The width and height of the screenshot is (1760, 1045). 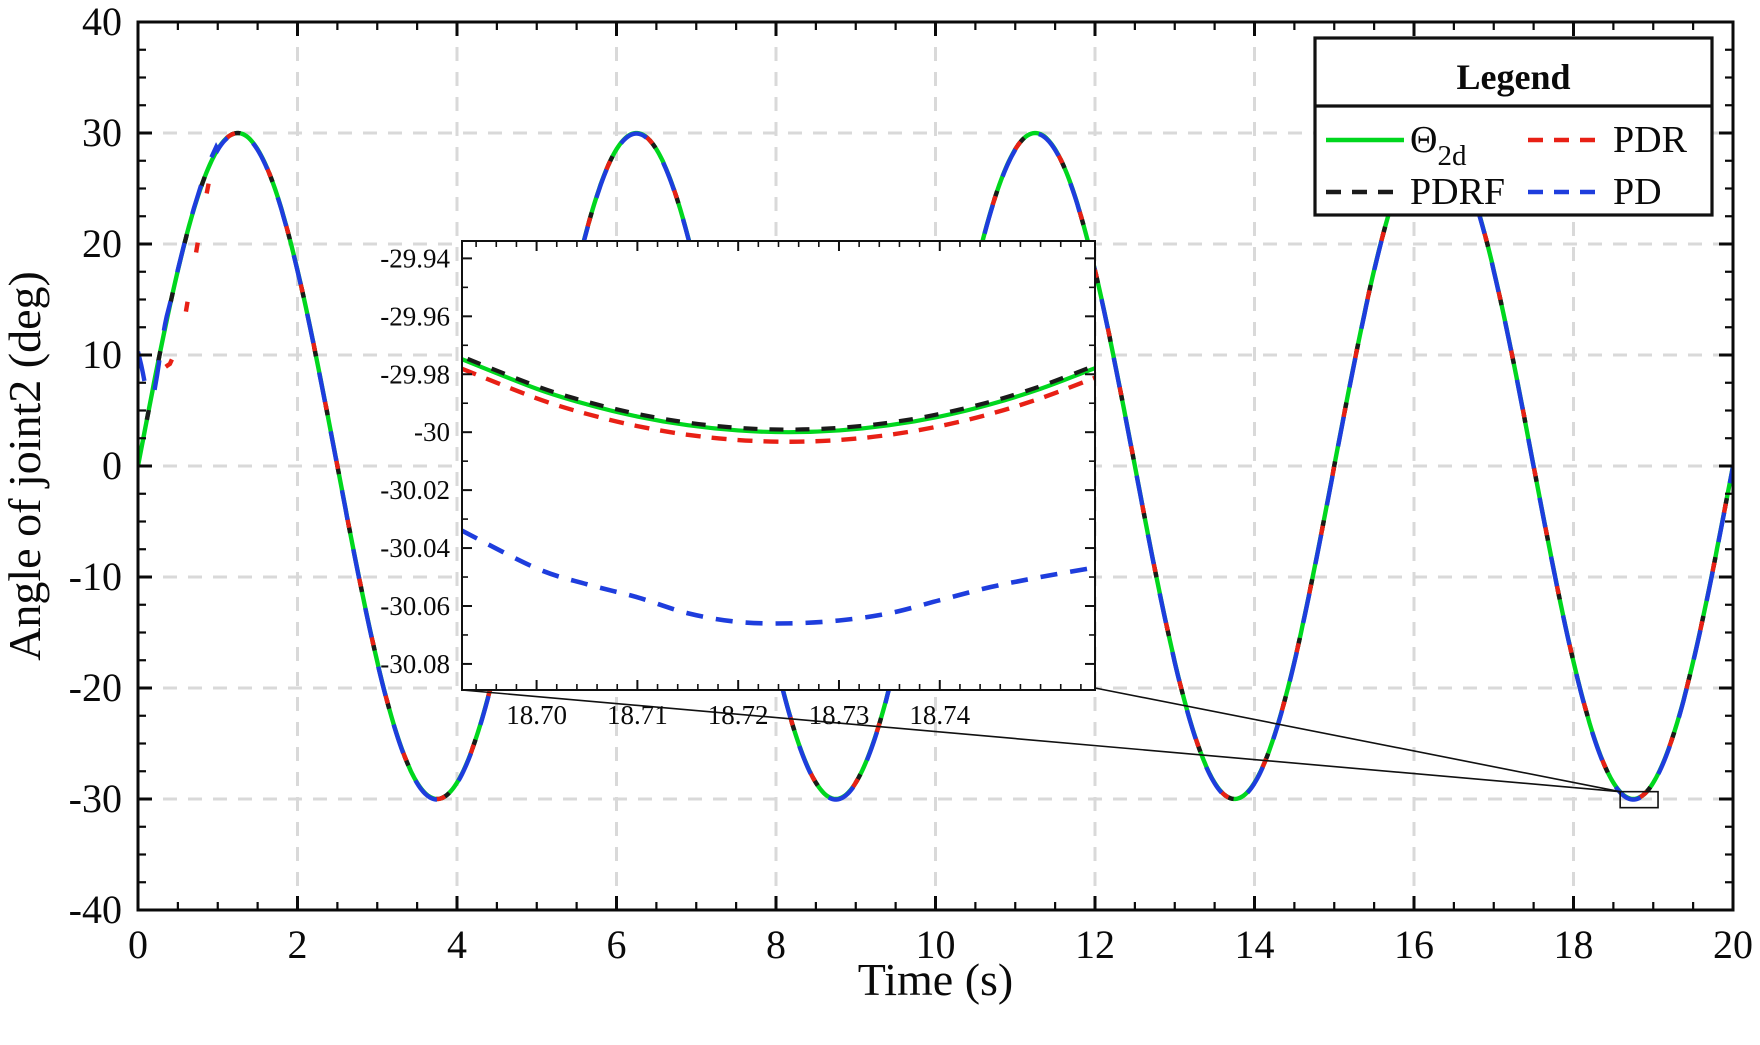 I want to click on inset-x-tick-label: 18.72, so click(x=738, y=715).